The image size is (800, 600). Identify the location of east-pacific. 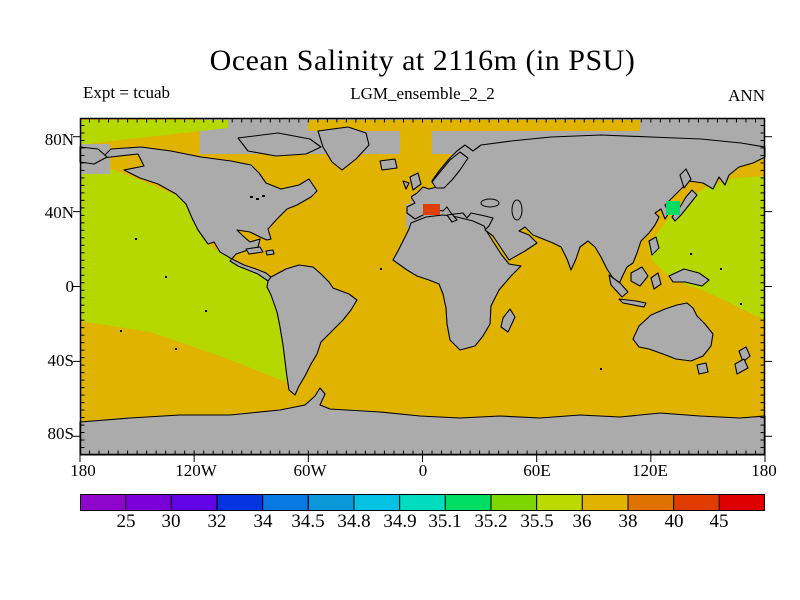
(185, 276).